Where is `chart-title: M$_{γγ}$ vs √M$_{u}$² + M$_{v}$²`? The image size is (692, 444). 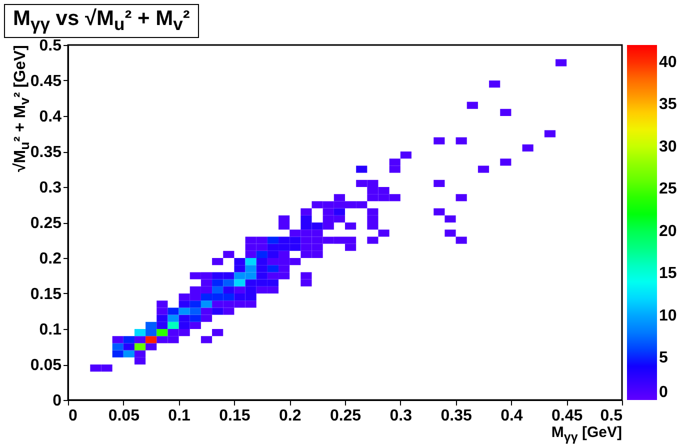
chart-title: M$_{γγ}$ vs √M$_{u}$² + M$_{v}$² is located at coordinates (101, 21).